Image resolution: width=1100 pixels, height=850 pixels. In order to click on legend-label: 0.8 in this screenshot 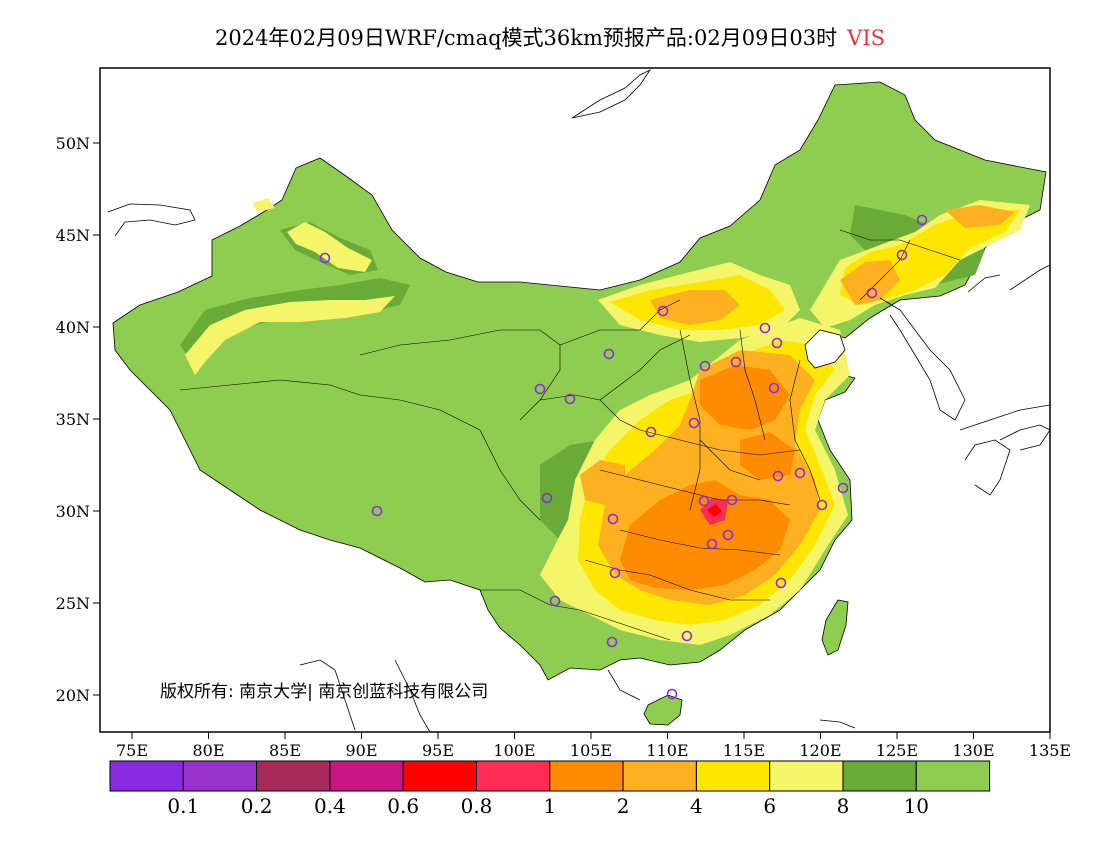, I will do `click(477, 806)`.